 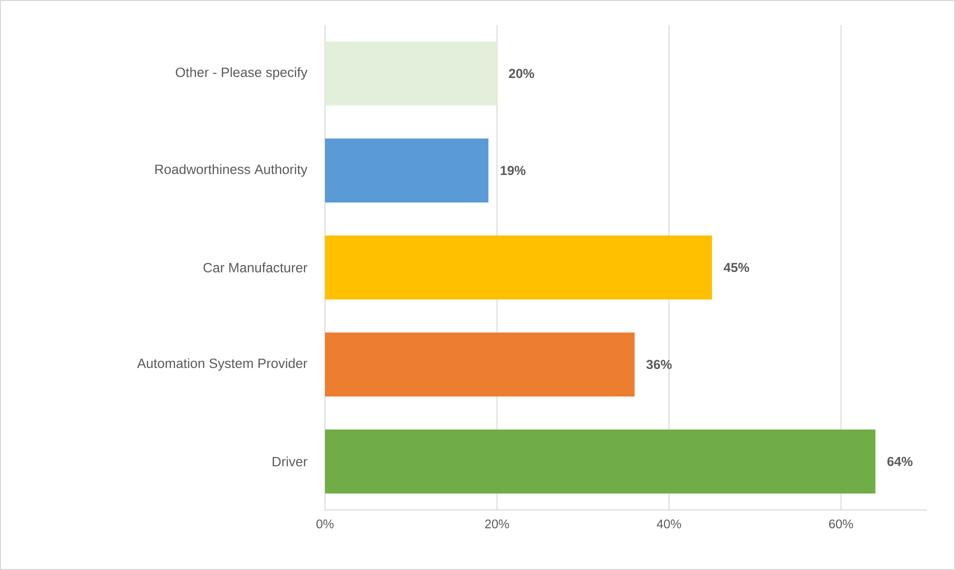 What do you see at coordinates (242, 73) in the screenshot?
I see `y-tick-label: Other - Please specify` at bounding box center [242, 73].